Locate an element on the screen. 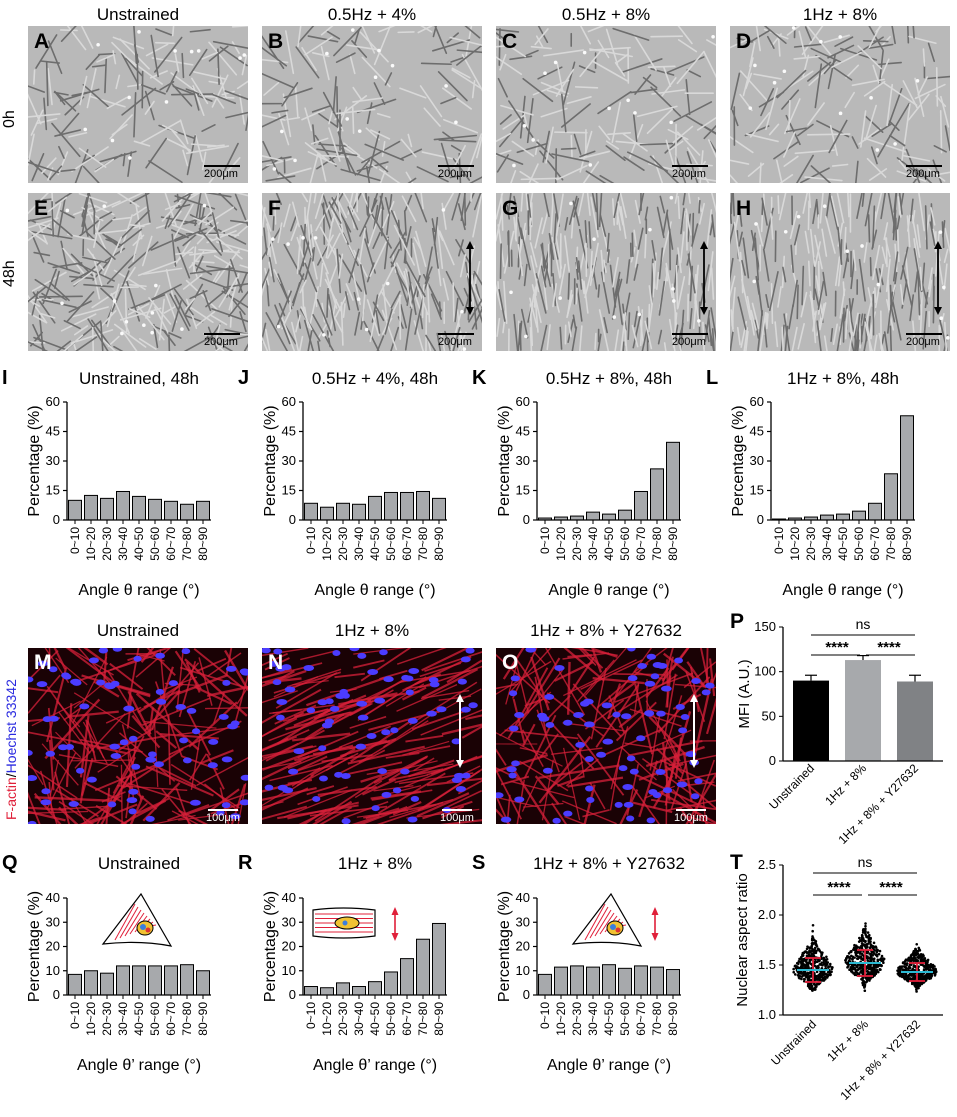 This screenshot has width=957, height=1117. fluor-image-m: M 100μm is located at coordinates (138, 736).